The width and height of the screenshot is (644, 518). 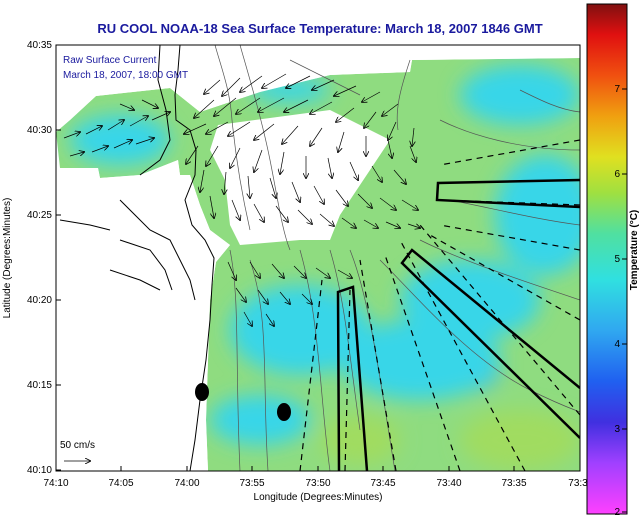 What do you see at coordinates (125, 75) in the screenshot?
I see `legend-date: March 18, 2007, 18:00 GMT` at bounding box center [125, 75].